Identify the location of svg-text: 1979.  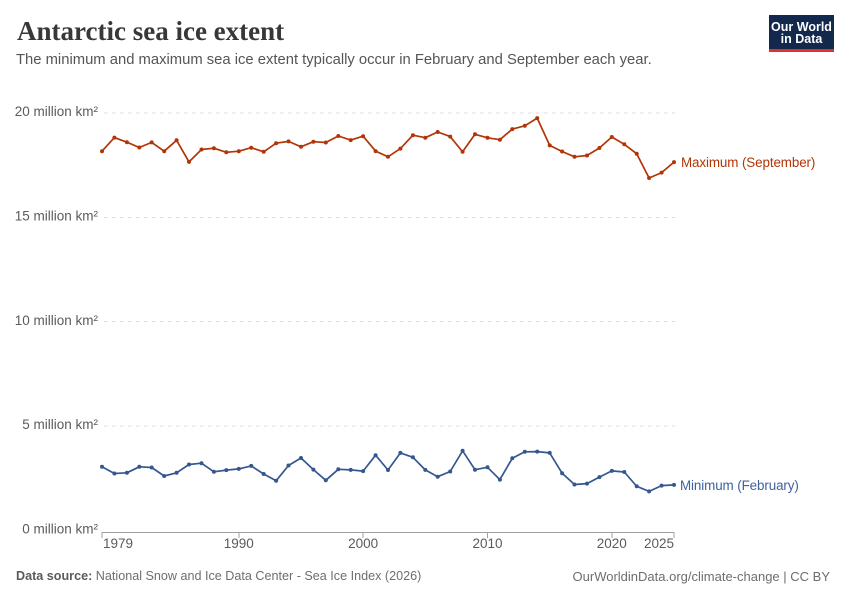
(118, 543).